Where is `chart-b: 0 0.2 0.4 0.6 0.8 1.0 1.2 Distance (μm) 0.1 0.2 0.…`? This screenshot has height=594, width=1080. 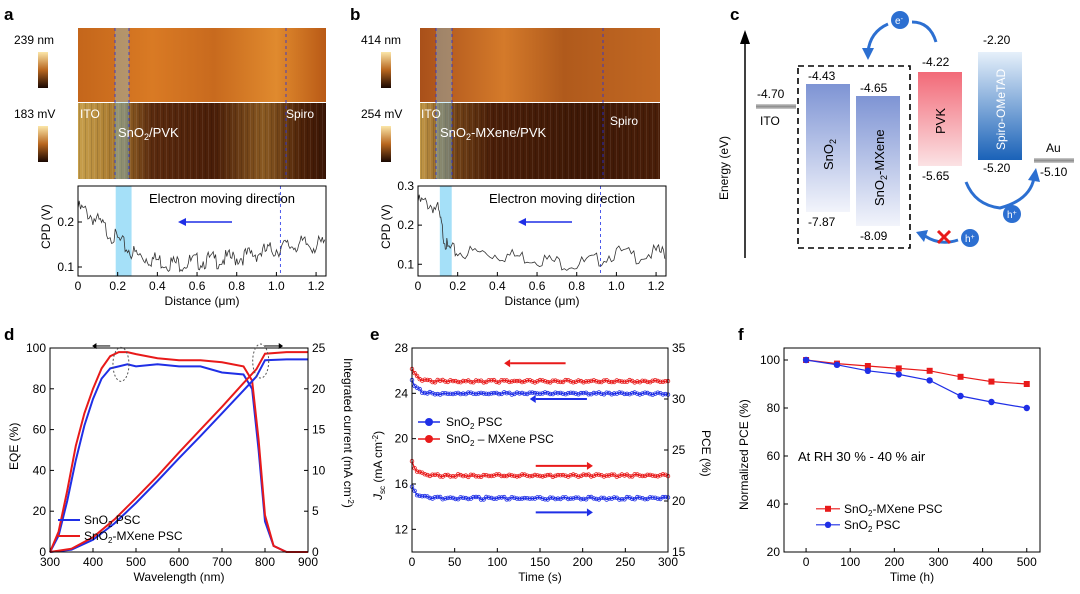
chart-b: 0 0.2 0.4 0.6 0.8 1.0 1.2 Distance (μm) 0.1 0.2 0.… is located at coordinates (523, 243).